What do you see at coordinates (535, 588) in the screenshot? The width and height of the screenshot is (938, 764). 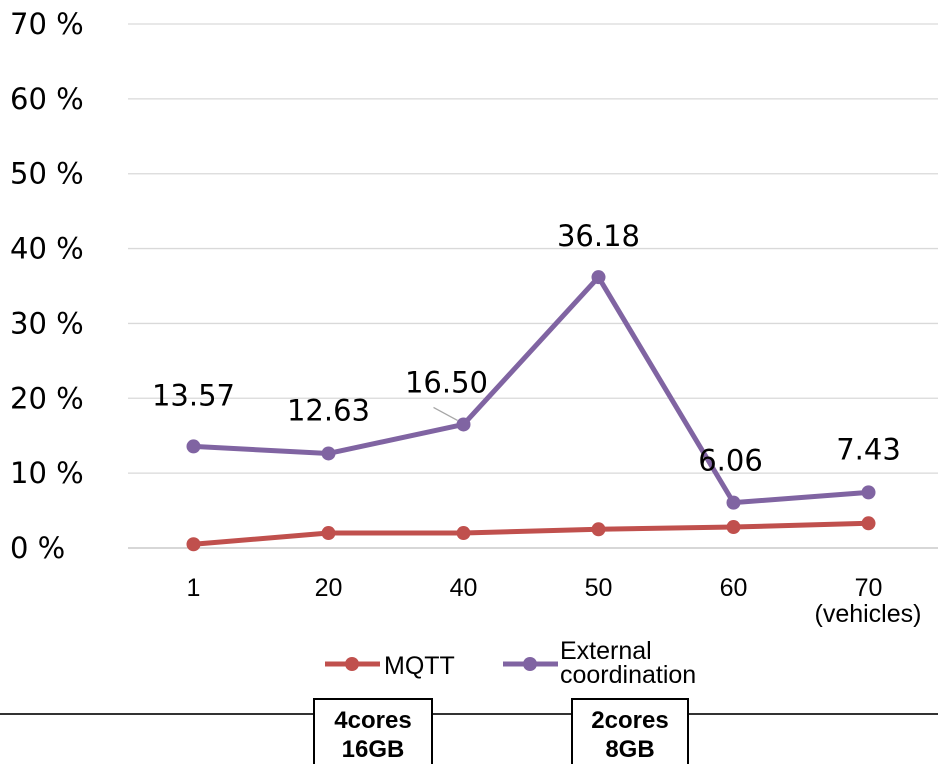 I see `x-axis-ticks: 1 20 40 50 60 70` at bounding box center [535, 588].